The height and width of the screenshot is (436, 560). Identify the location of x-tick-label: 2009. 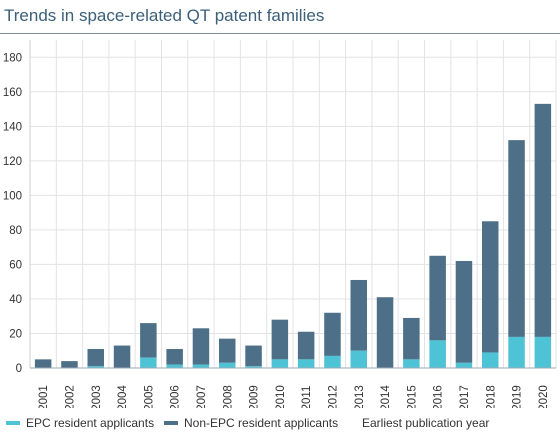
(255, 396).